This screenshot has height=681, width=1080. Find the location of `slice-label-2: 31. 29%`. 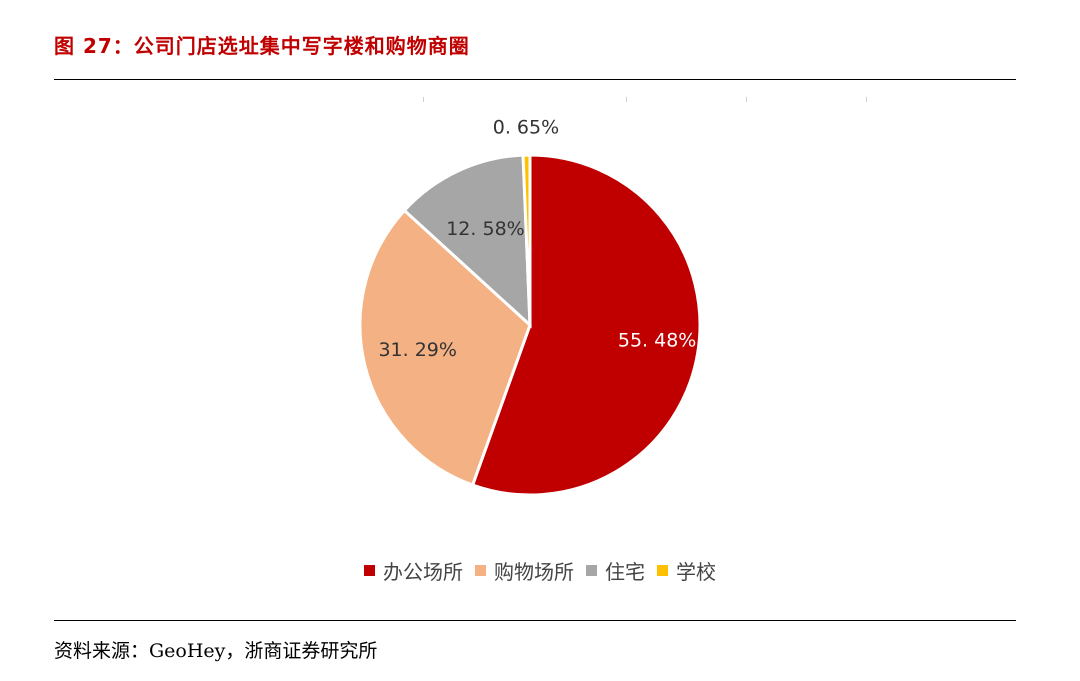

slice-label-2: 31. 29% is located at coordinates (417, 350).